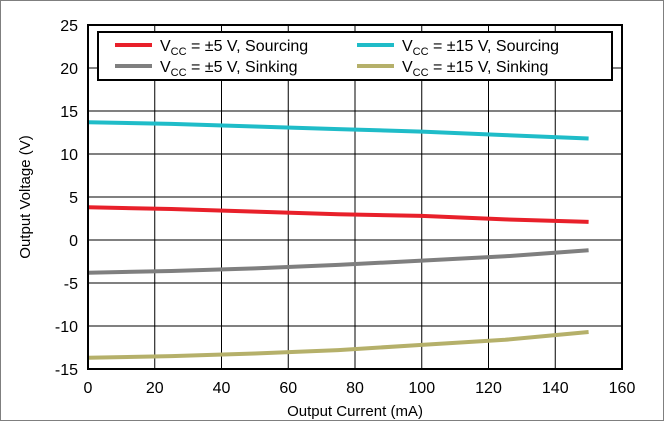 The image size is (664, 421). I want to click on x-tick-label: 120, so click(488, 388).